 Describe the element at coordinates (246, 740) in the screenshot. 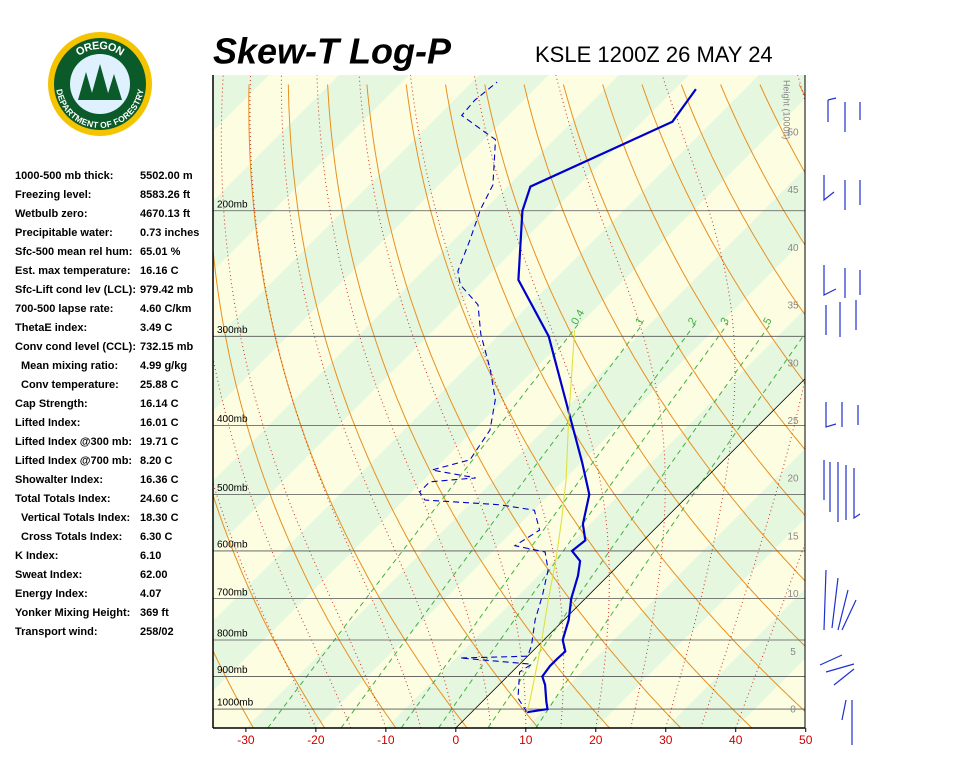

I see `x-tick-label: -30` at that location.